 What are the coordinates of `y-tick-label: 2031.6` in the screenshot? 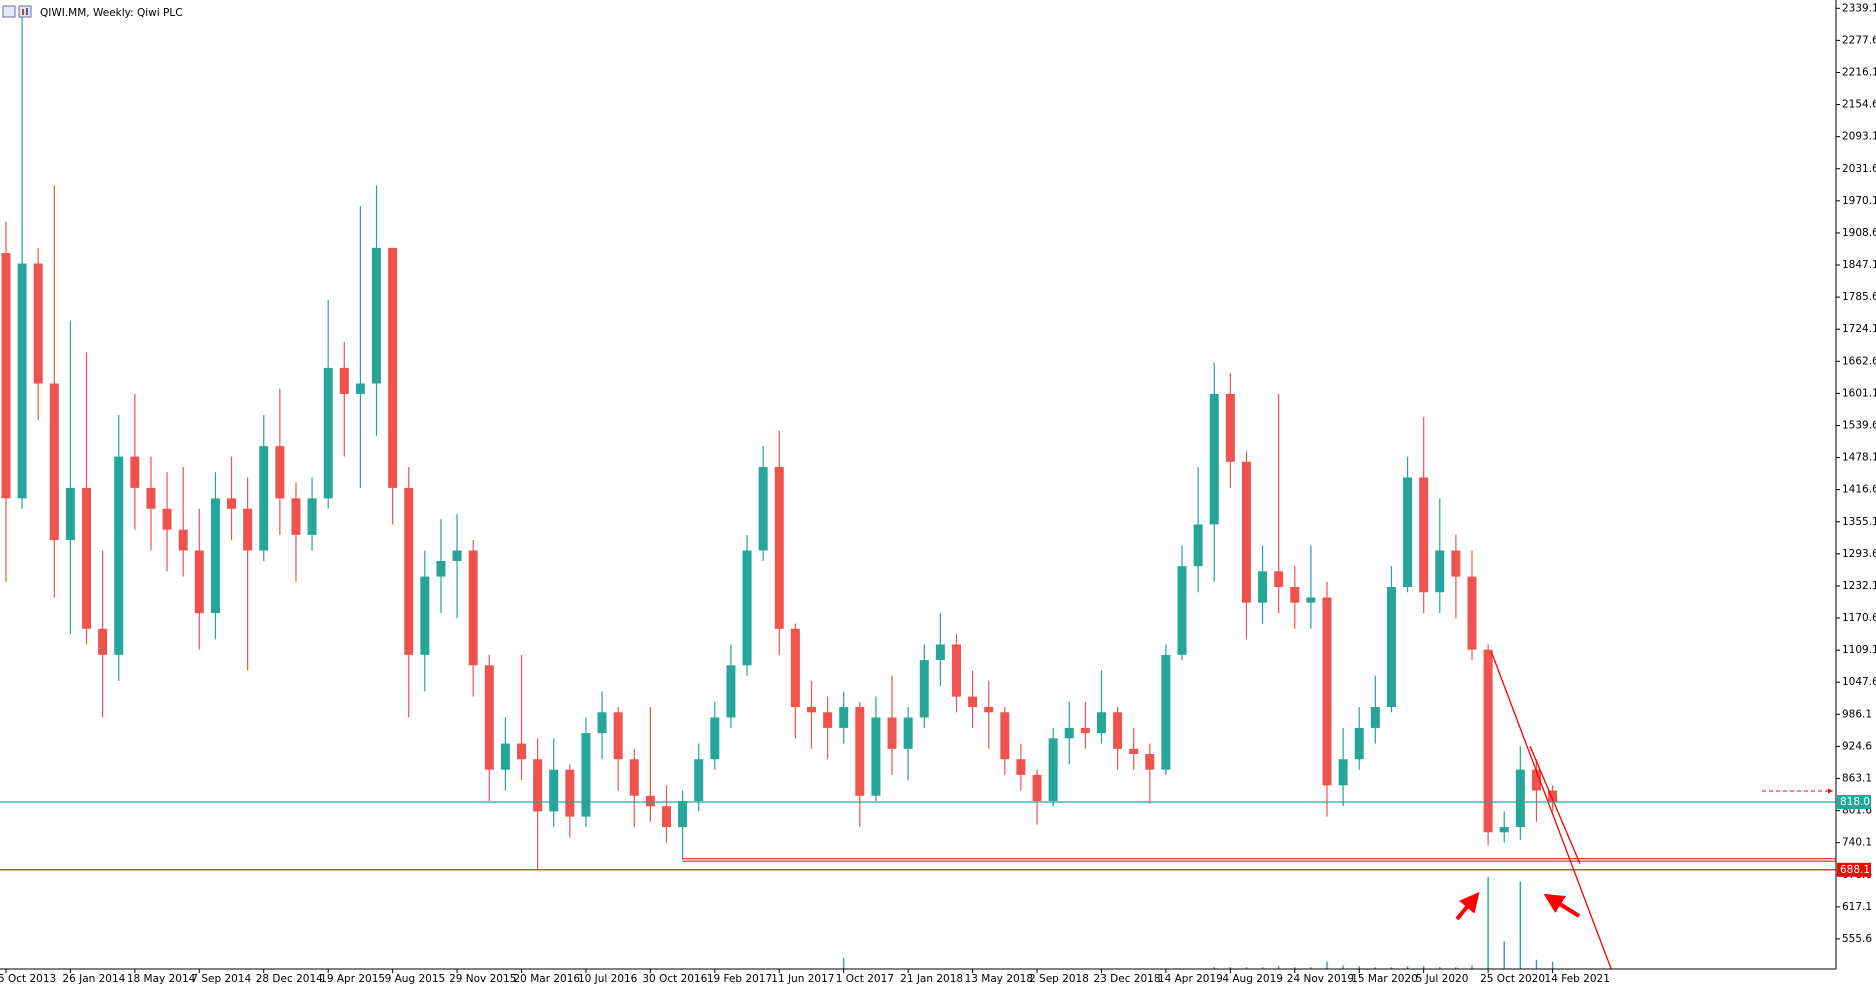 It's located at (1859, 169).